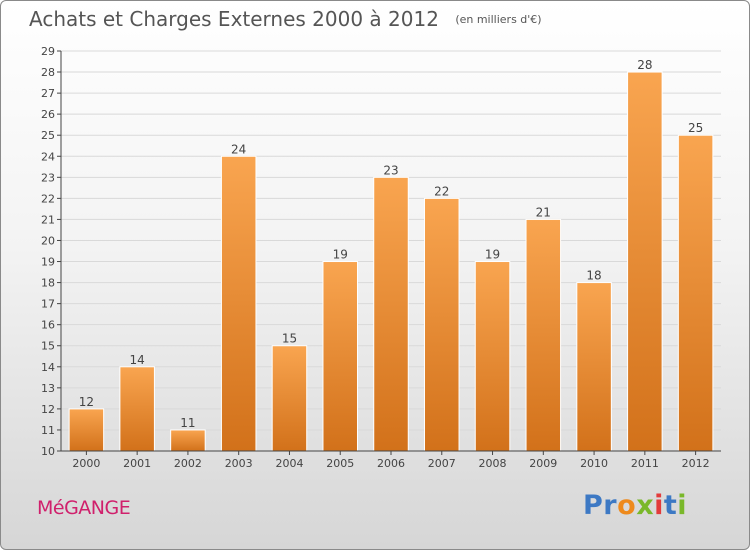 Image resolution: width=750 pixels, height=550 pixels. Describe the element at coordinates (48, 367) in the screenshot. I see `y-tick-label: 14` at that location.